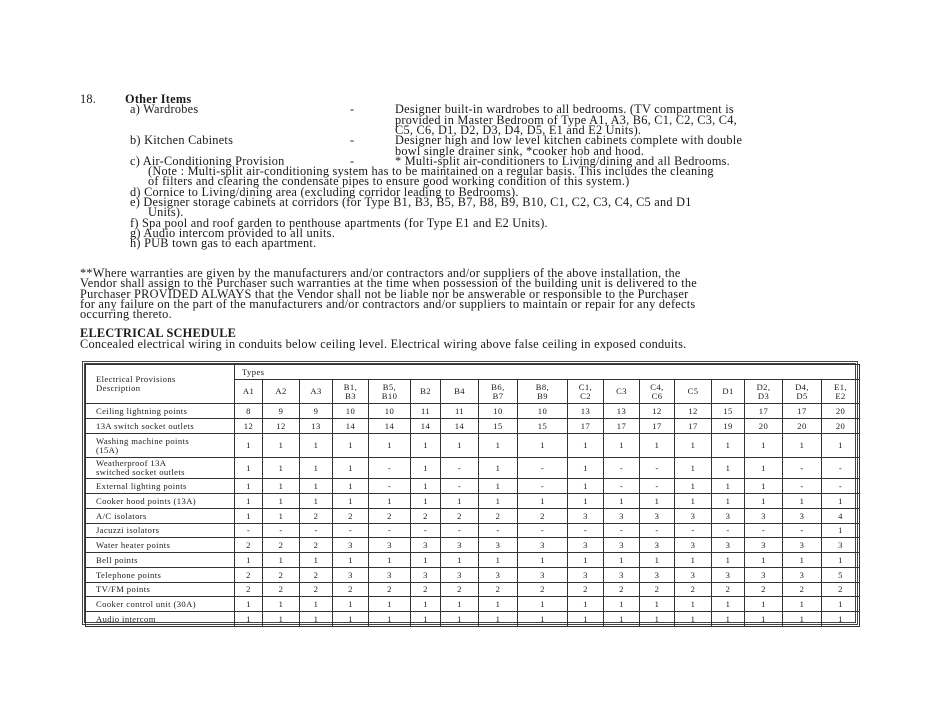 This screenshot has width=943, height=717. I want to click on table-cell: 11, so click(459, 411).